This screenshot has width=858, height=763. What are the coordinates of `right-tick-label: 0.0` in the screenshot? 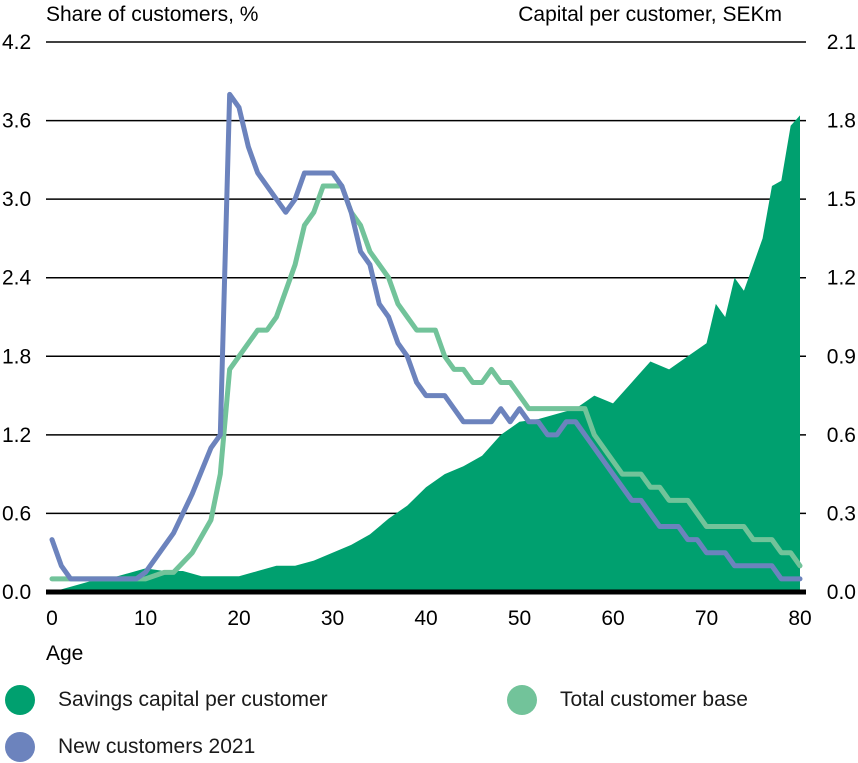 It's located at (841, 592).